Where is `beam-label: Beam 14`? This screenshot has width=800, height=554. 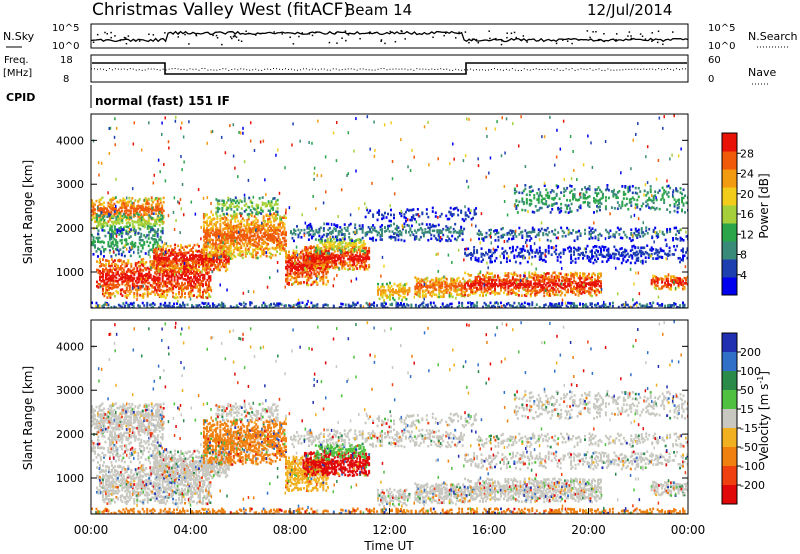
beam-label: Beam 14 is located at coordinates (378, 10).